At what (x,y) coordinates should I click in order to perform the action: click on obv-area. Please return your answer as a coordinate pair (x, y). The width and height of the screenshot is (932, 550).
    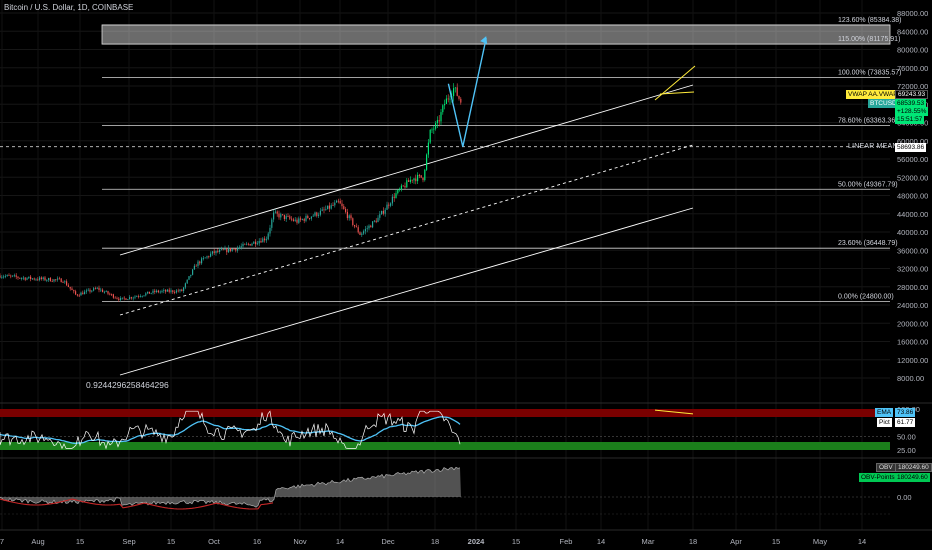
    Looking at the image, I should click on (230, 487).